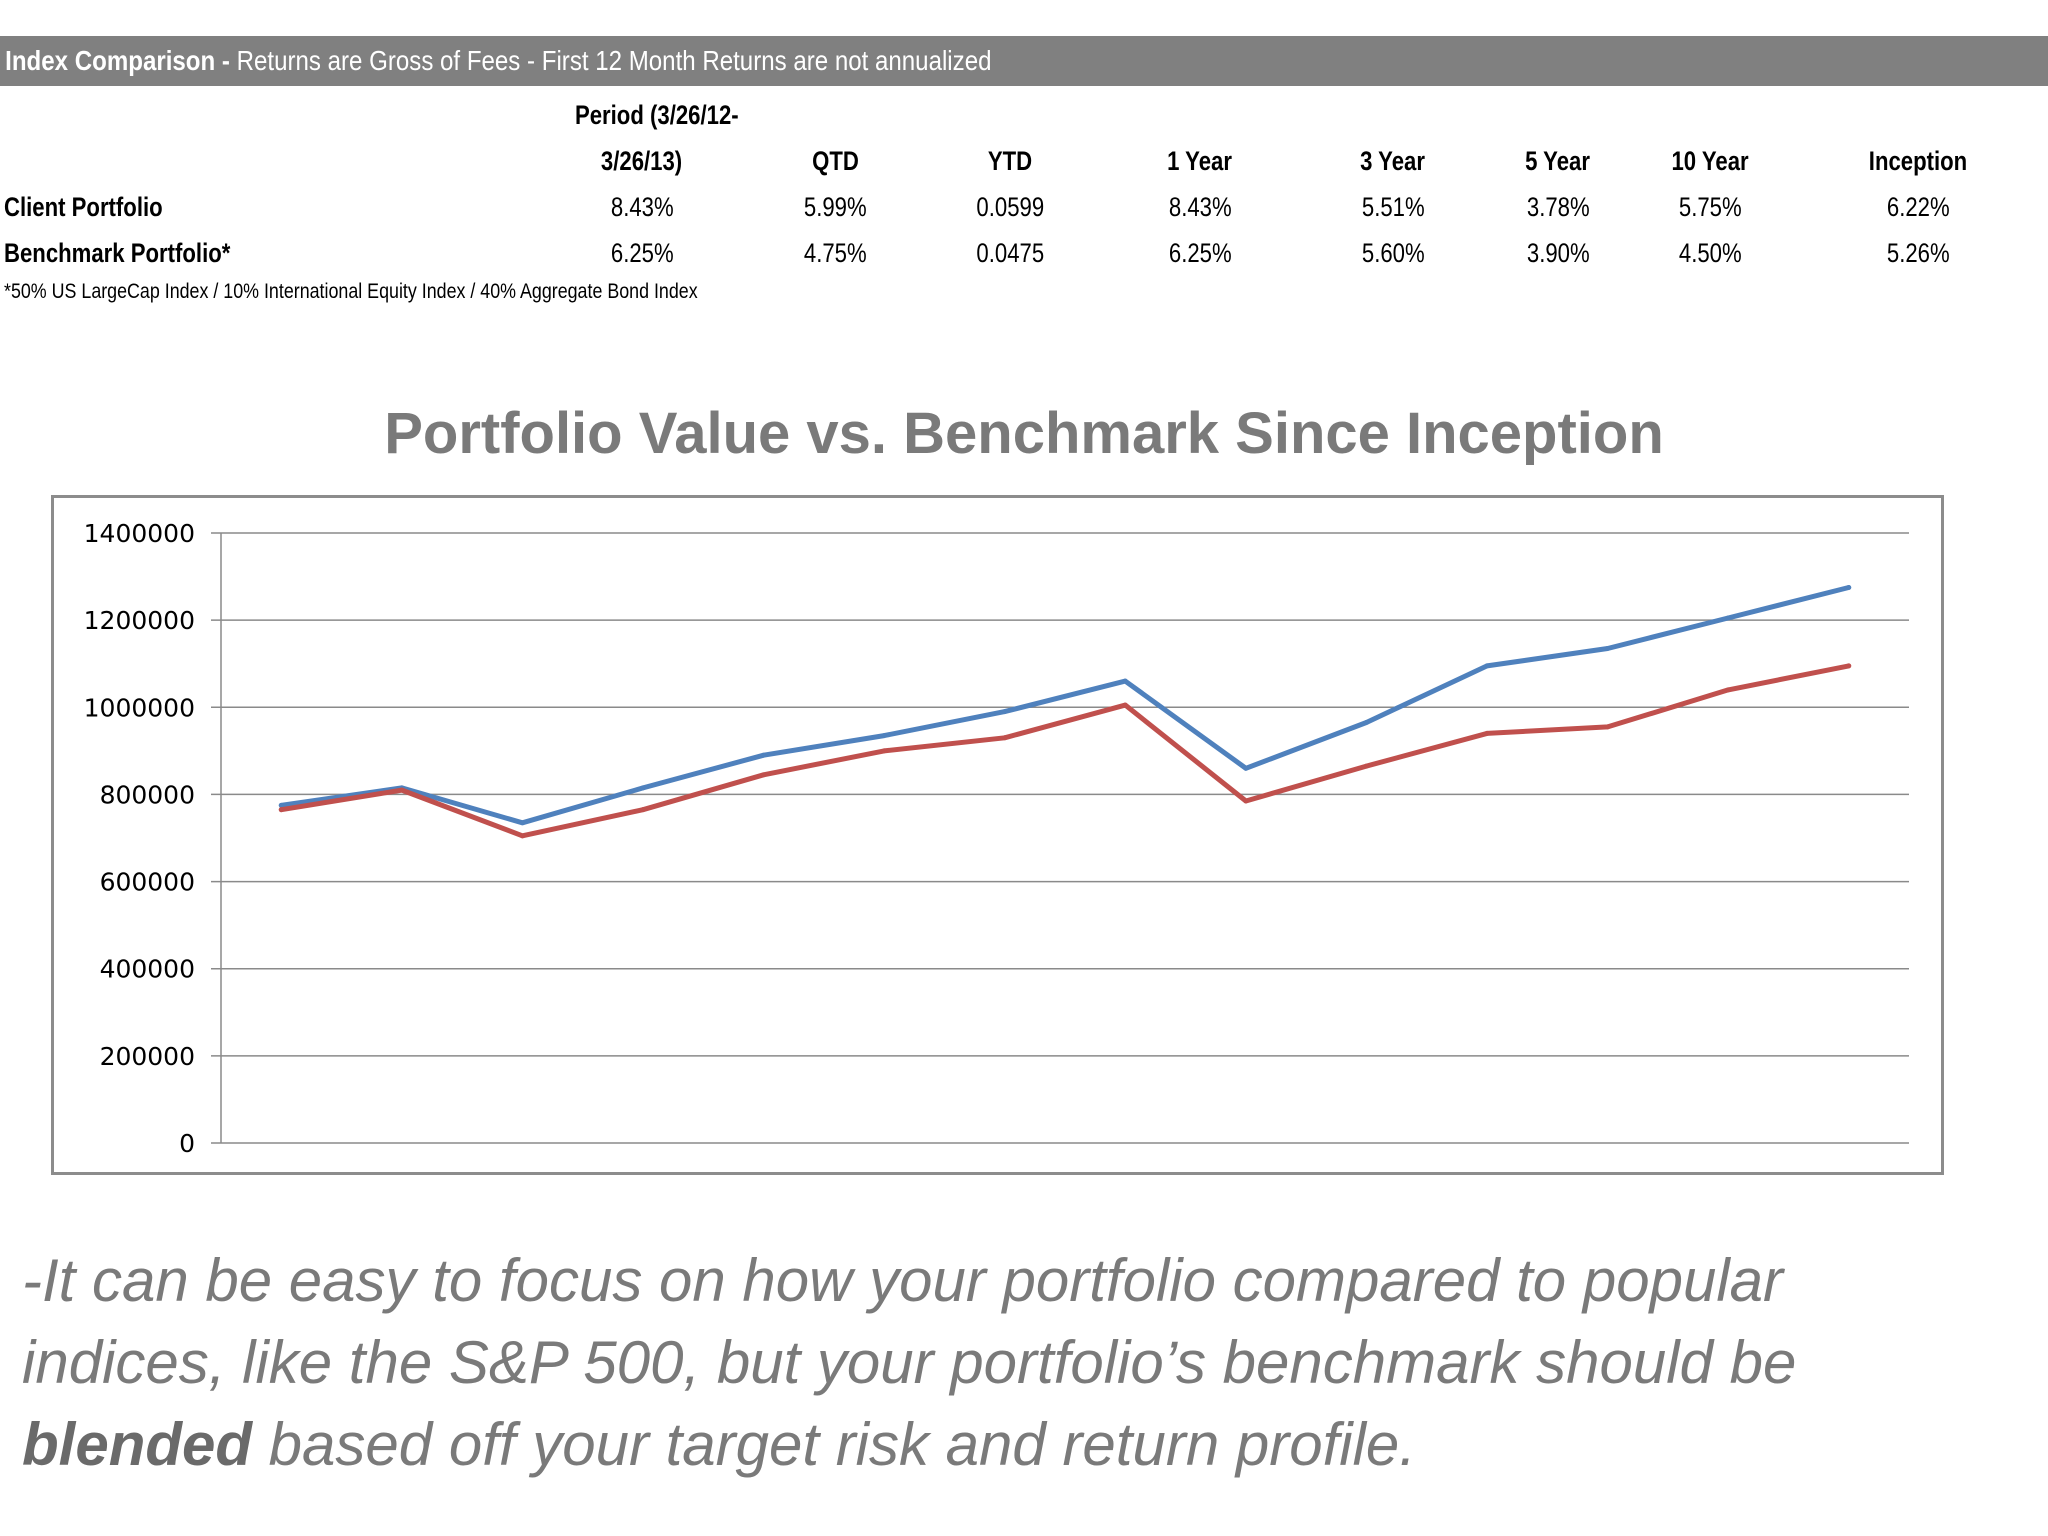 This screenshot has width=2048, height=1536. Describe the element at coordinates (1558, 207) in the screenshot. I see `table-cell: 3.78%` at that location.